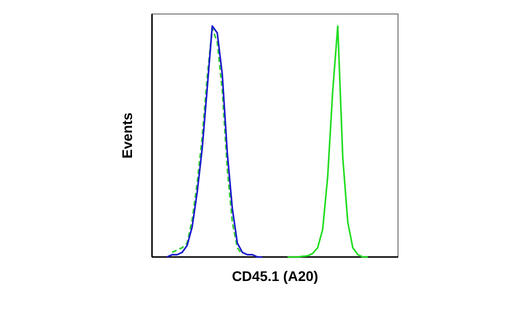  What do you see at coordinates (127, 135) in the screenshot?
I see `y-axis-title: Events` at bounding box center [127, 135].